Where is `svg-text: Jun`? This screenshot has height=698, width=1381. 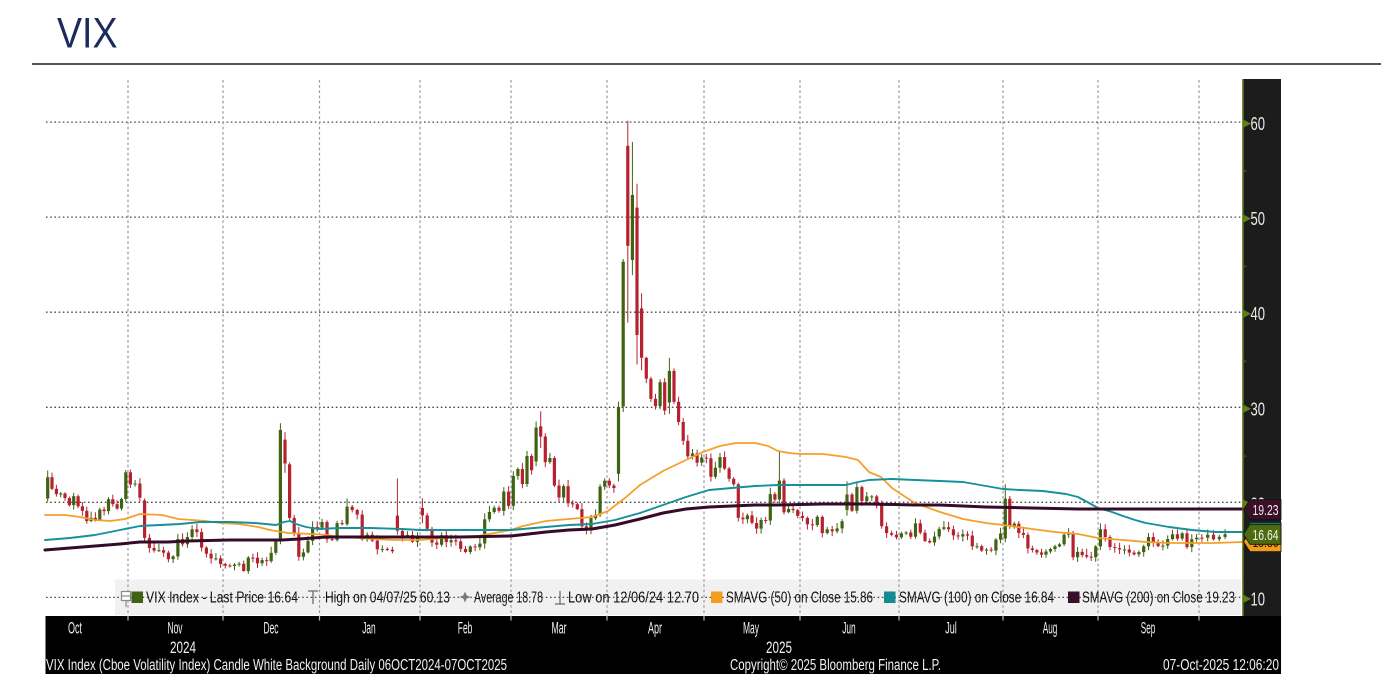
svg-text: Jun is located at coordinates (849, 628).